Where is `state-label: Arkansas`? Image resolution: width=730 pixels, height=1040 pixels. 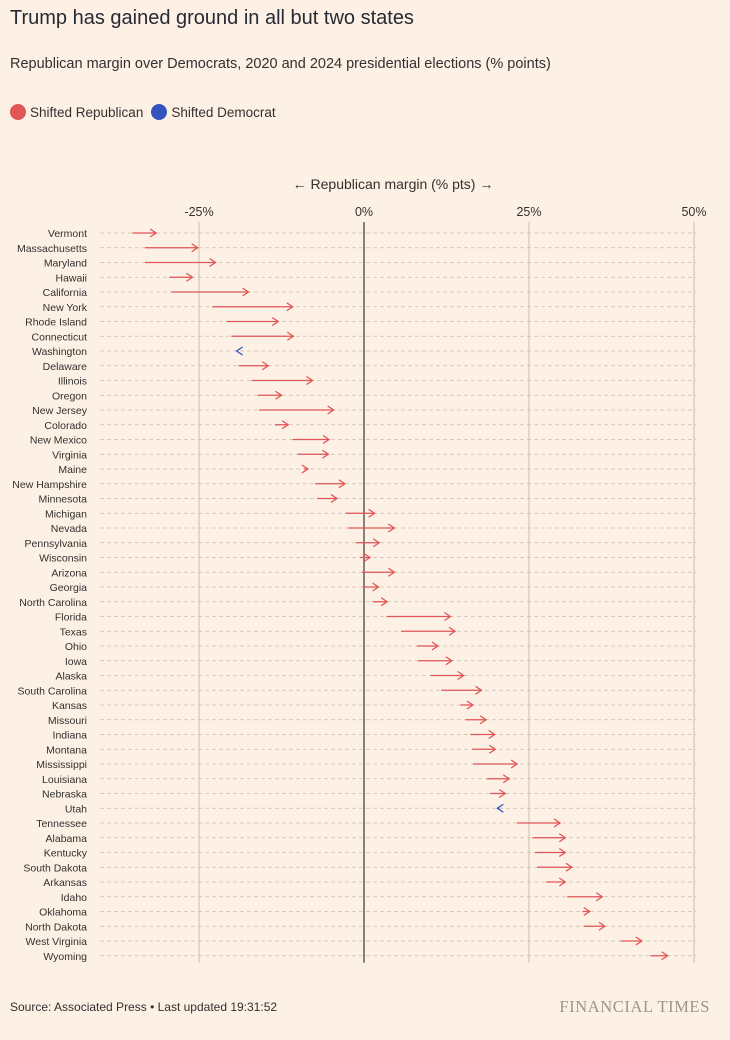
state-label: Arkansas is located at coordinates (65, 883).